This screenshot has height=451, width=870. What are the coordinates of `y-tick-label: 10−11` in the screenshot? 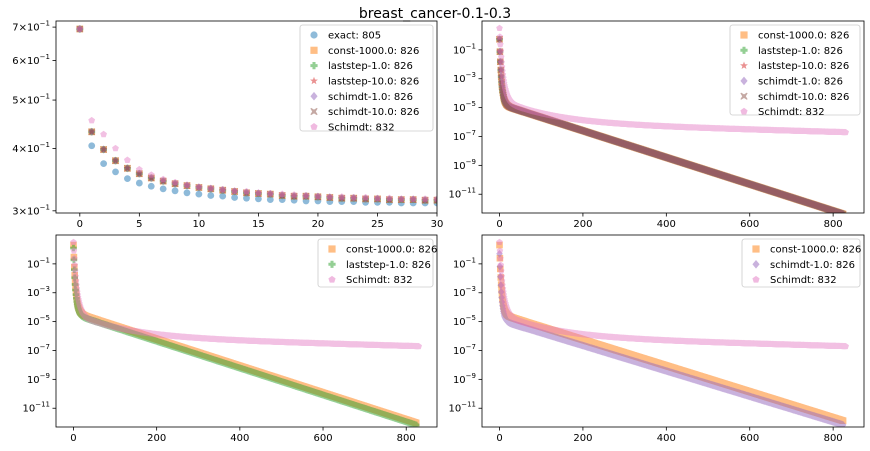 It's located at (36, 408).